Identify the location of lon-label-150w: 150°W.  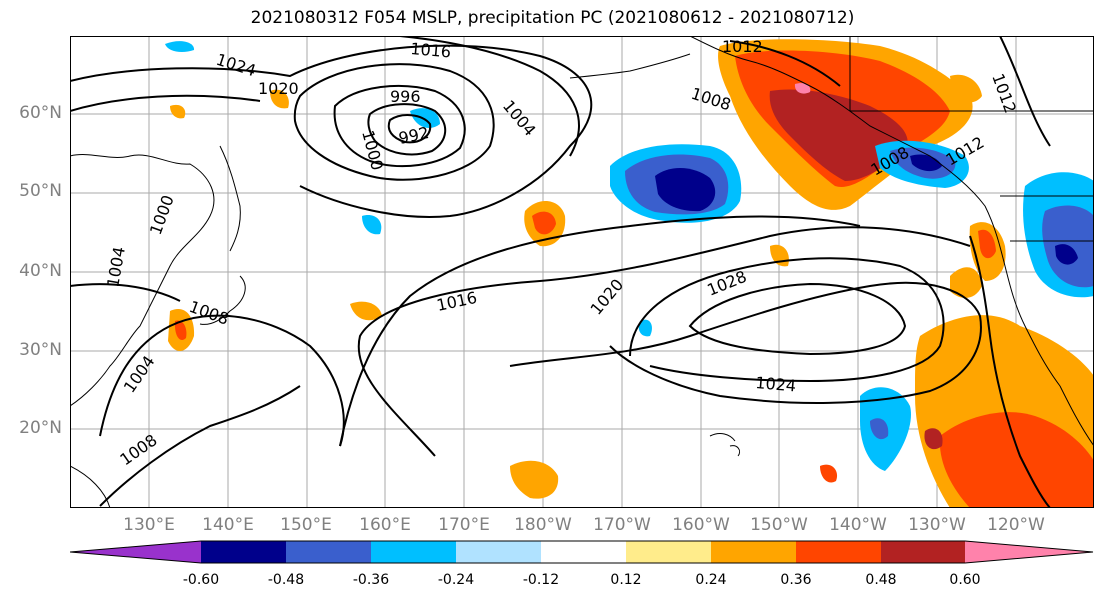
(779, 525).